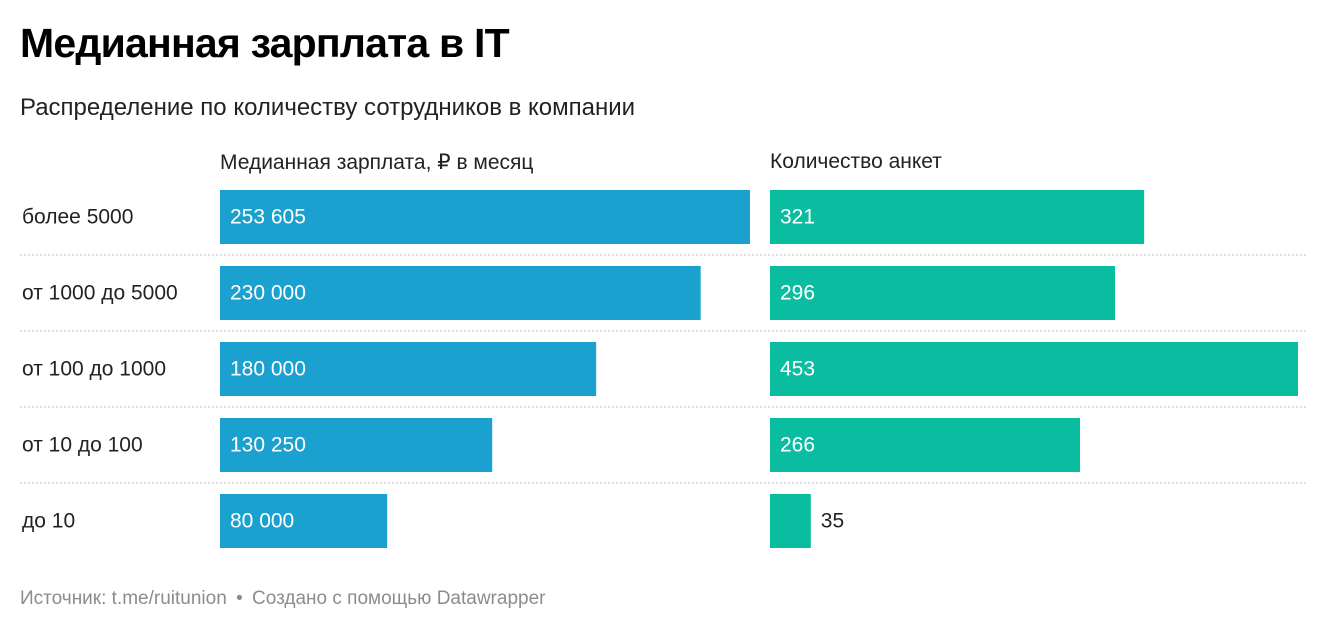  I want to click on count-value-label: 266, so click(797, 445).